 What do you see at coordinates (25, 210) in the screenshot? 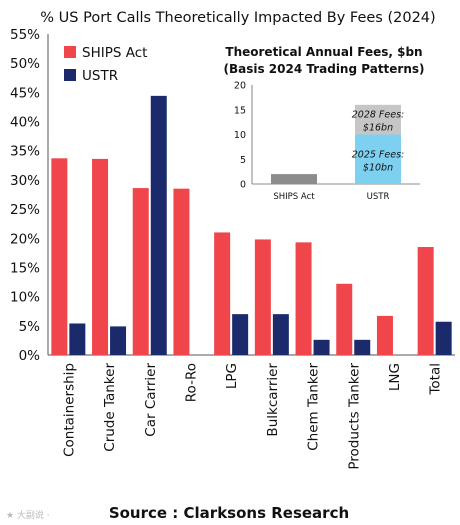
I see `y-tick-label: 25%` at bounding box center [25, 210].